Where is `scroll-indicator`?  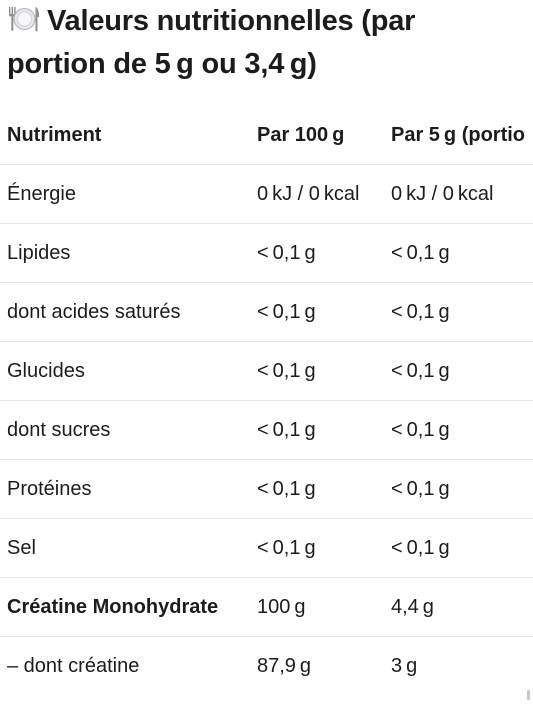
scroll-indicator is located at coordinates (528, 695).